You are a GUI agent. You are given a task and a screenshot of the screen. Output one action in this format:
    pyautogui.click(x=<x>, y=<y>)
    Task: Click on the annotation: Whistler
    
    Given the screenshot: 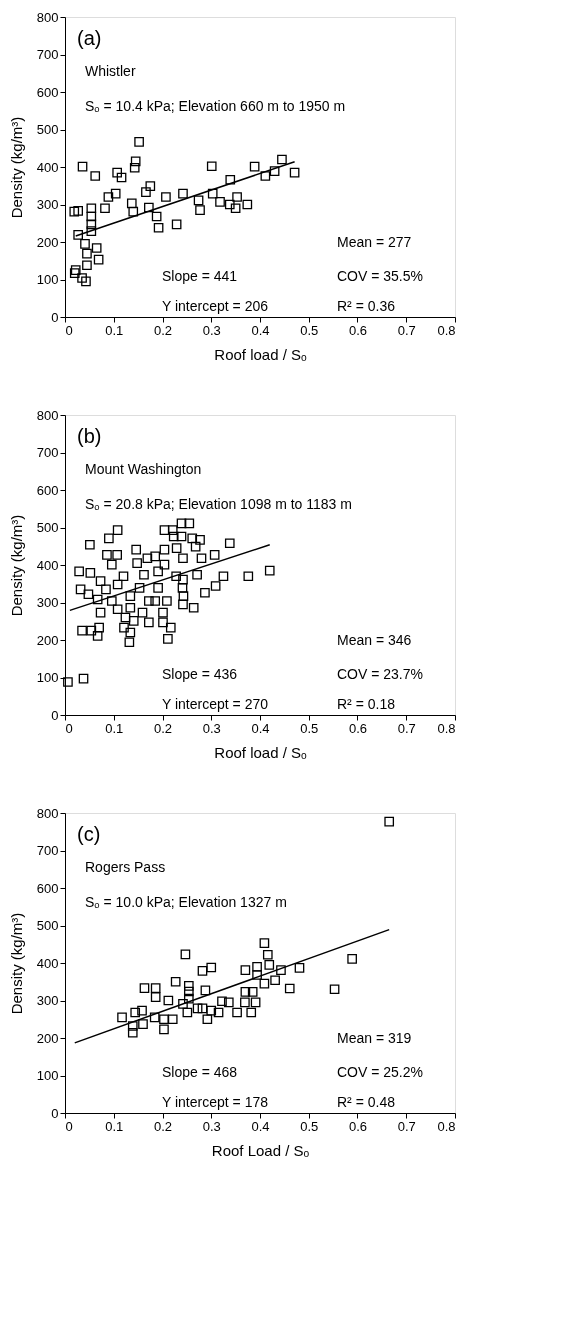 What is the action you would take?
    pyautogui.click(x=110, y=71)
    